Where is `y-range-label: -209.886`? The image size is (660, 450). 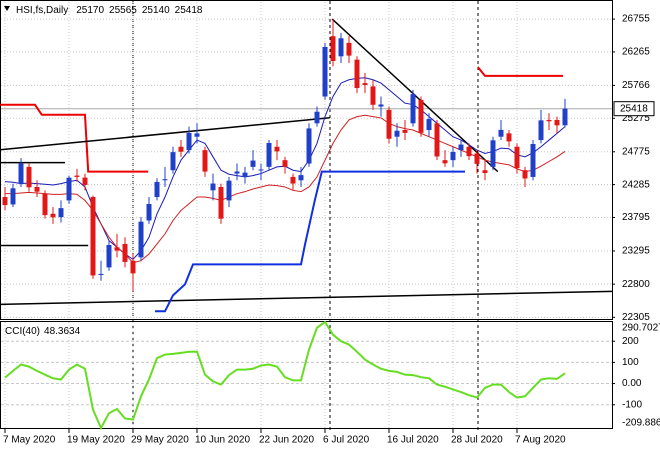
y-range-label: -209.886 is located at coordinates (641, 423).